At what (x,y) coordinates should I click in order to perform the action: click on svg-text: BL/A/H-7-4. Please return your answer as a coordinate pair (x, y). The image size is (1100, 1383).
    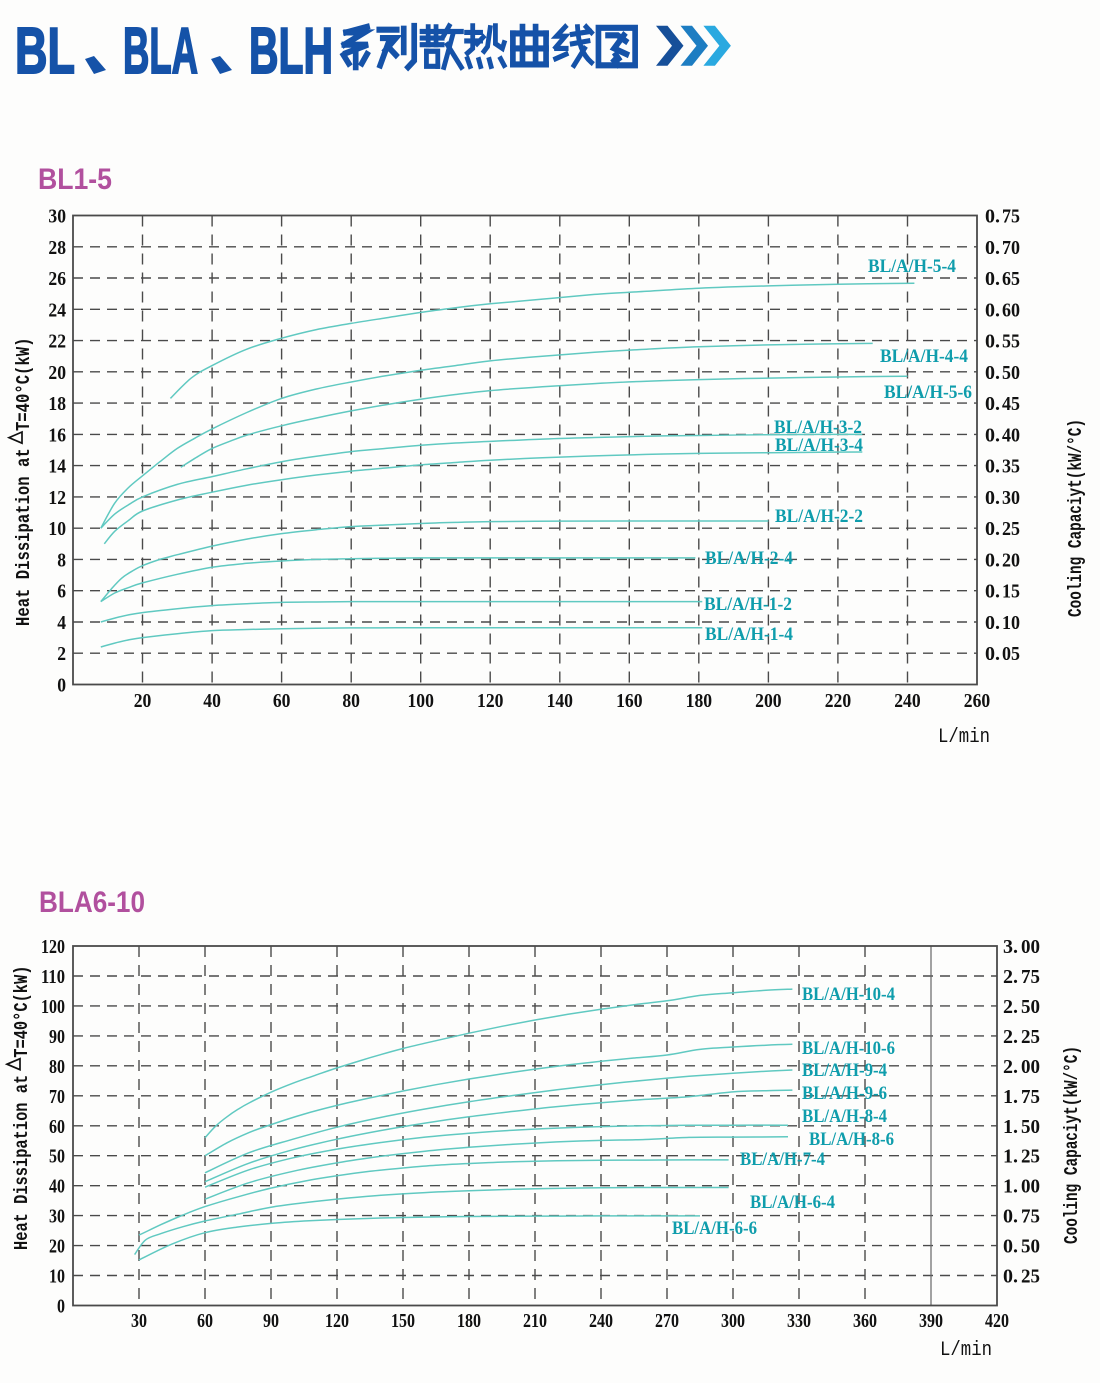
    Looking at the image, I should click on (782, 1159).